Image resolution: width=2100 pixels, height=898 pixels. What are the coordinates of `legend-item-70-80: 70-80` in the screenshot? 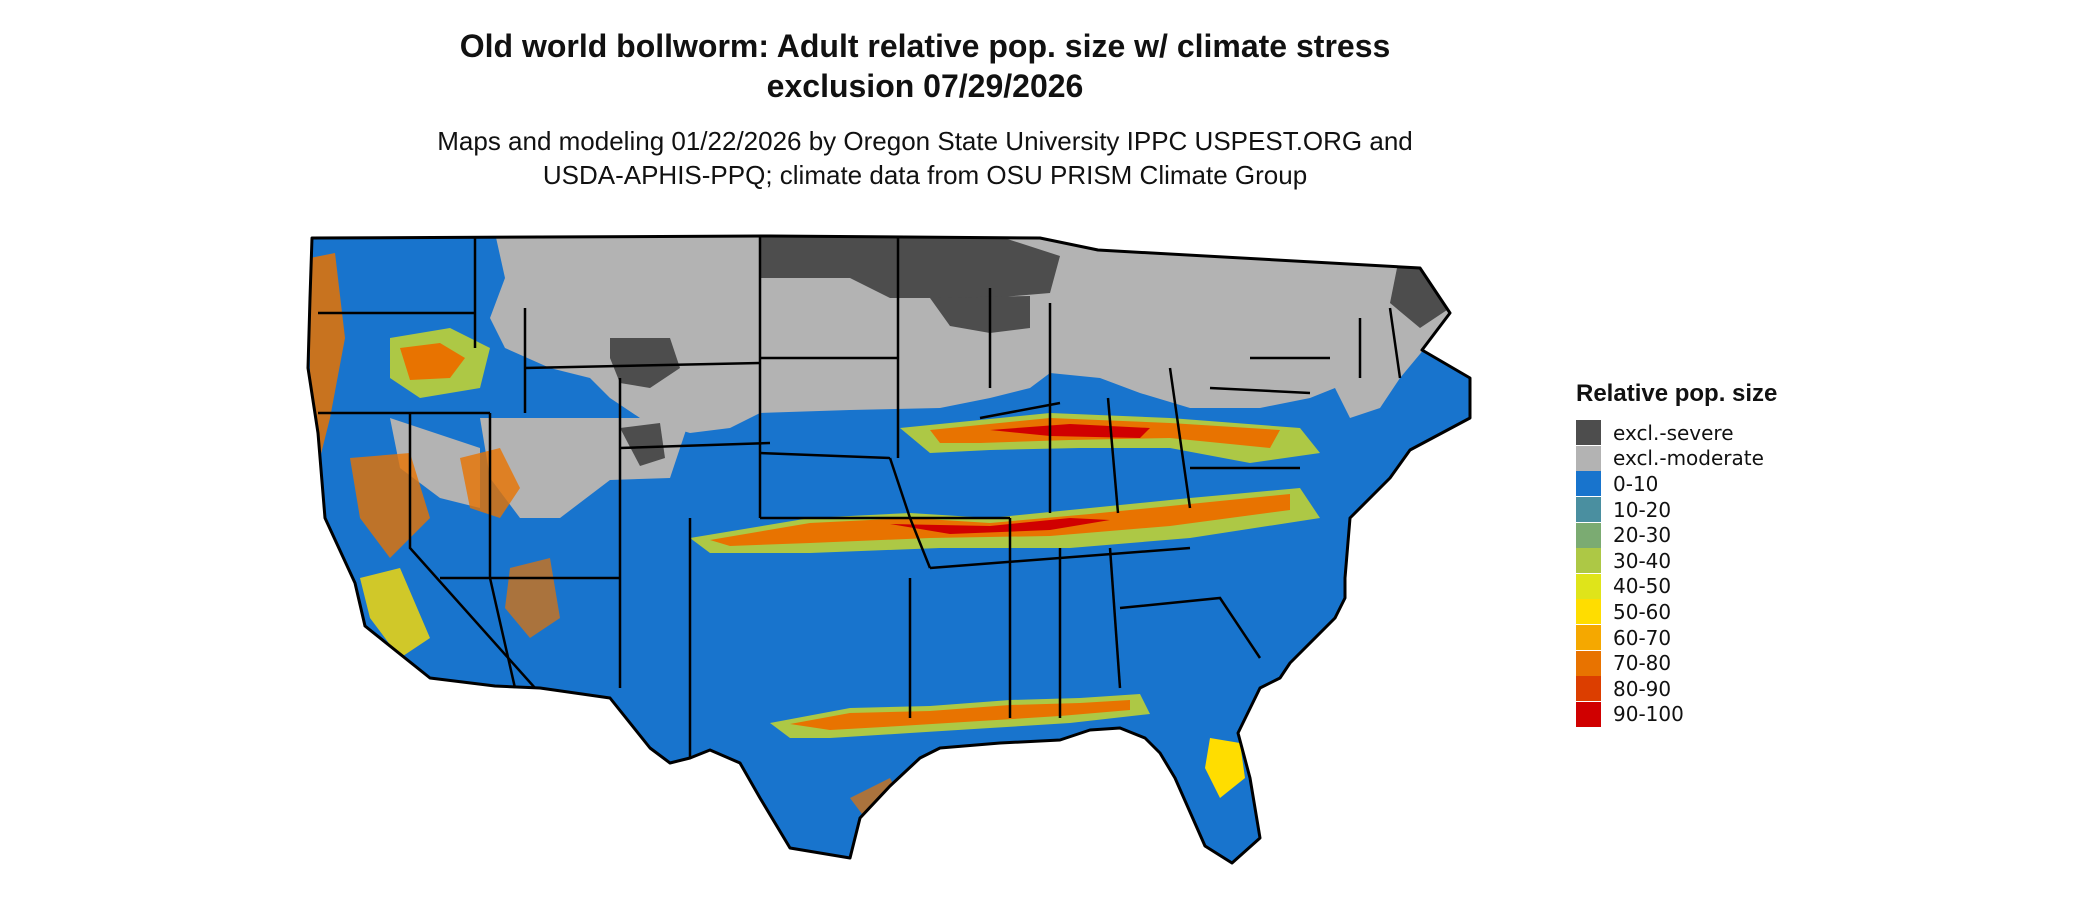 It's located at (1676, 663).